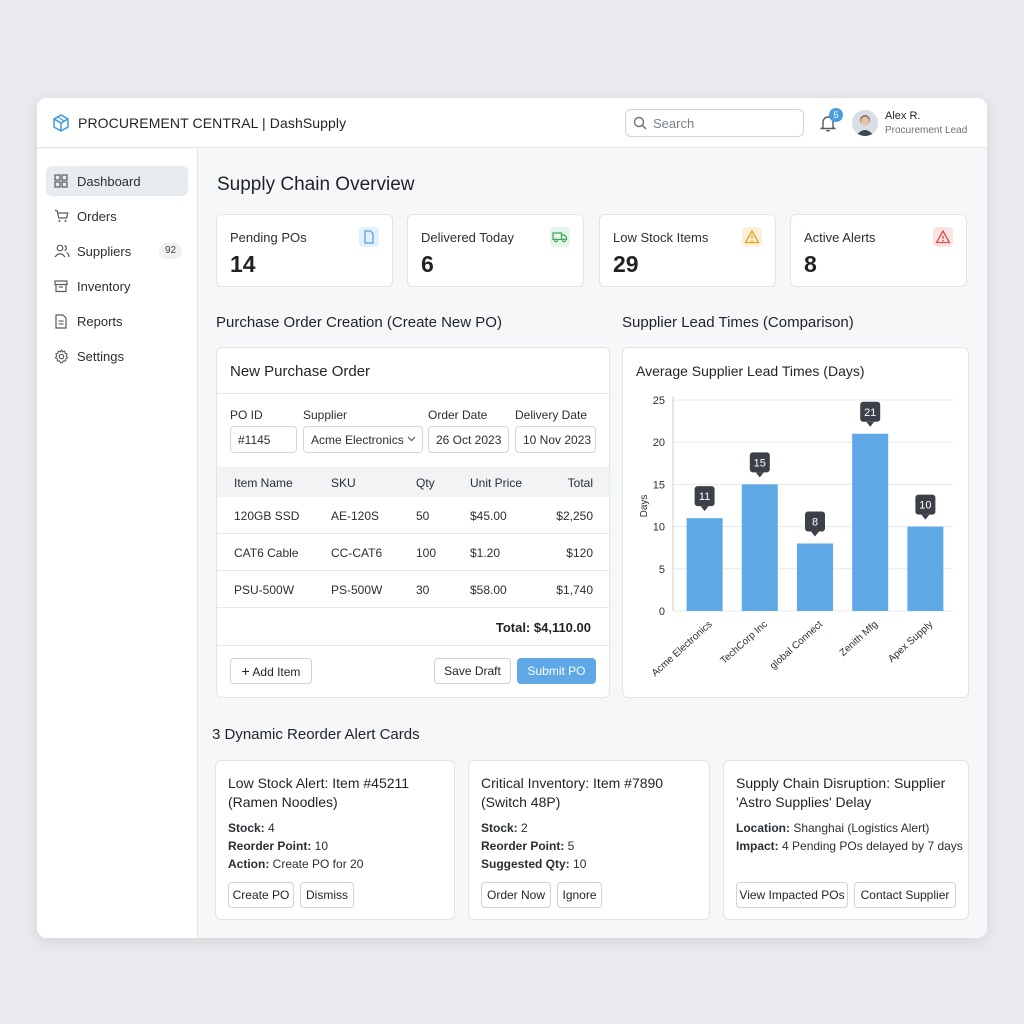 The height and width of the screenshot is (1024, 1024). I want to click on alerts-section-heading: 3 Dynamic Reorder Alert Cards, so click(316, 734).